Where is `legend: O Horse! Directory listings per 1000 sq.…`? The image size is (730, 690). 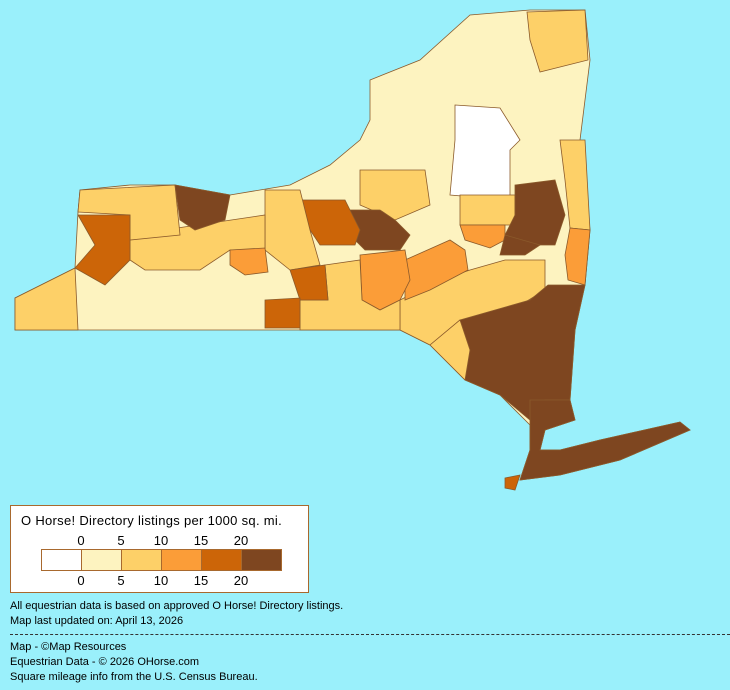 legend: O Horse! Directory listings per 1000 sq.… is located at coordinates (159, 549).